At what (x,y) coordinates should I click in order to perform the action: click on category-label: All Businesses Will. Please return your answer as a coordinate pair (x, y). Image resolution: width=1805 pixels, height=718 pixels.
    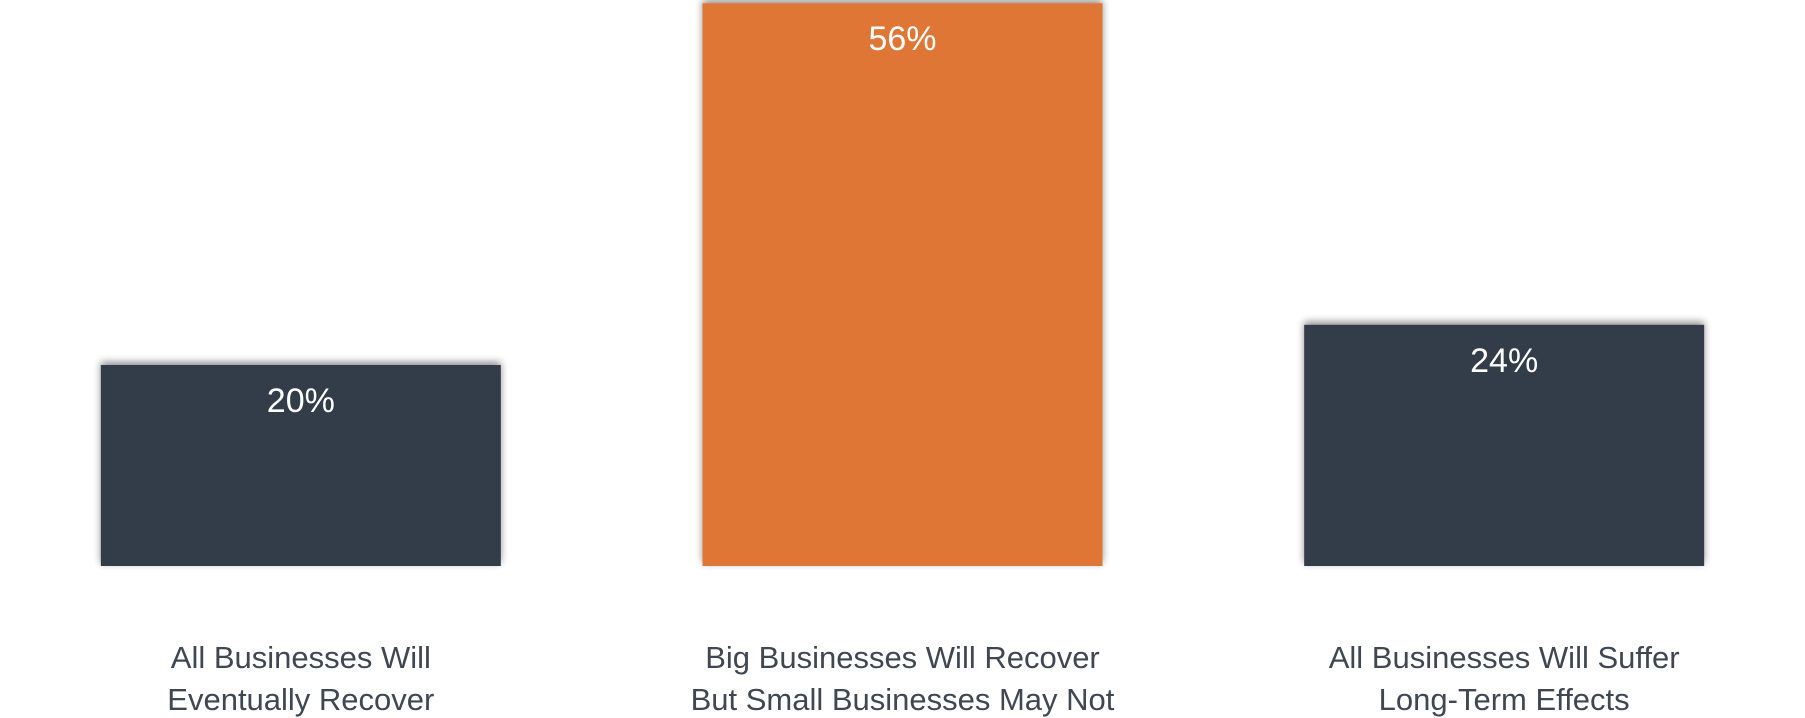
    Looking at the image, I should click on (301, 657).